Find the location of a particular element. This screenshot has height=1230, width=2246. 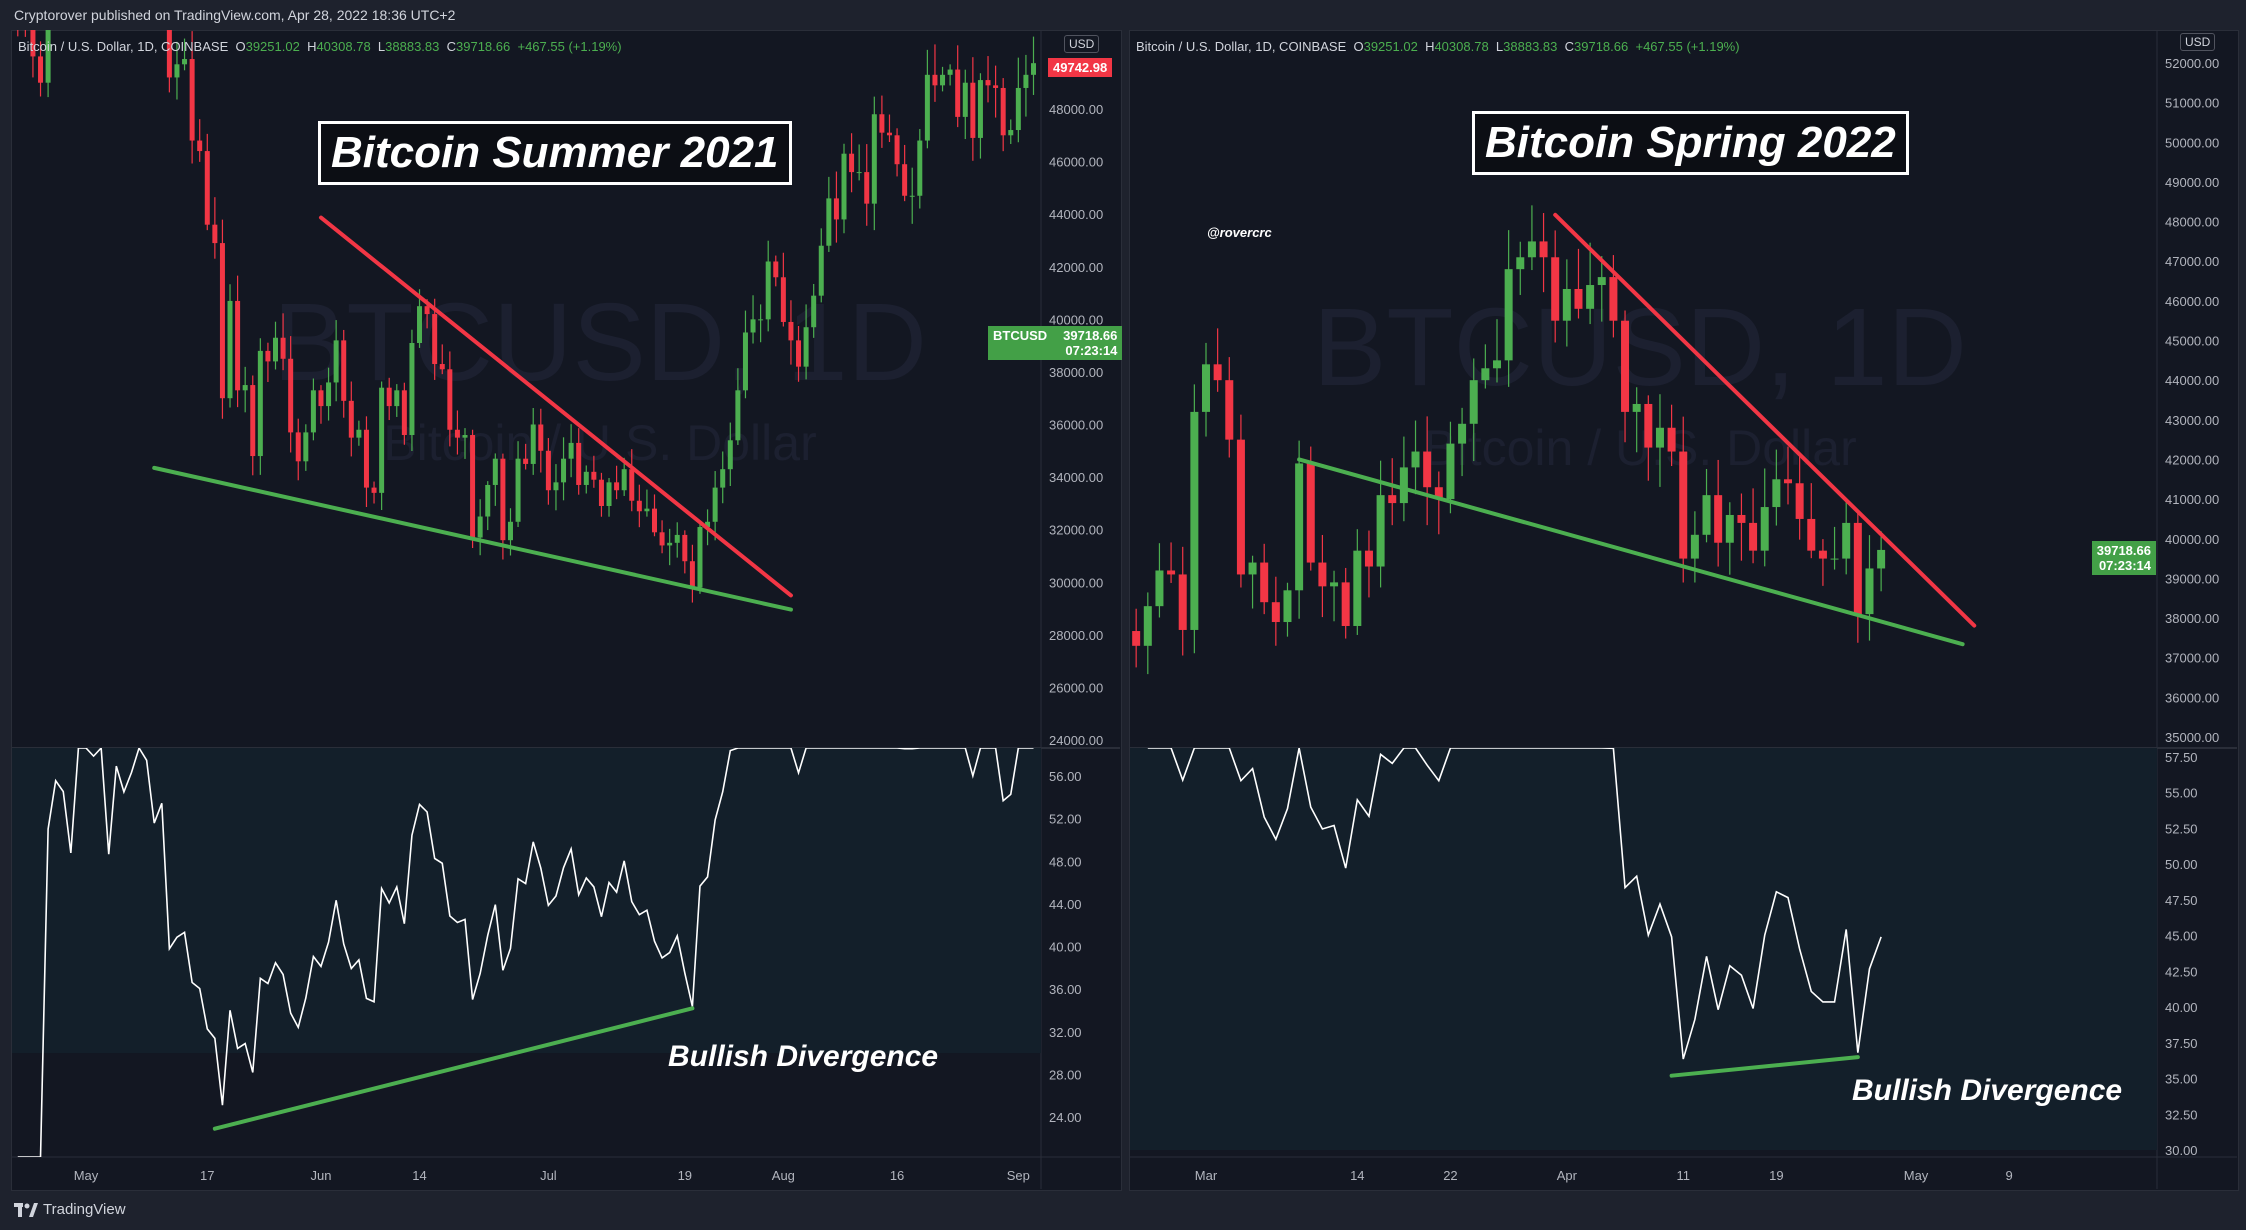

price-tick-label: 46000.00 is located at coordinates (2192, 301).